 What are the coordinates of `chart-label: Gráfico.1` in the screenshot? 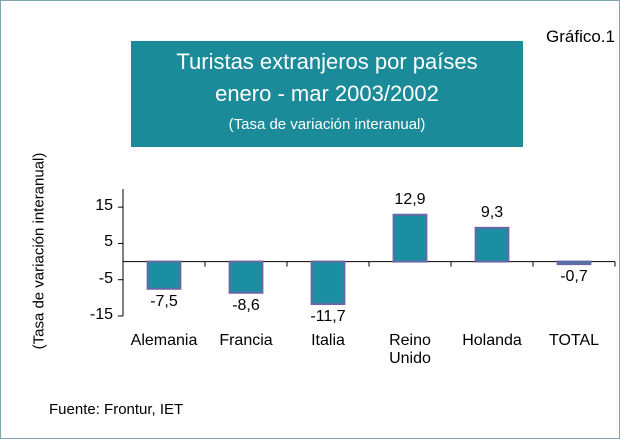 It's located at (580, 36).